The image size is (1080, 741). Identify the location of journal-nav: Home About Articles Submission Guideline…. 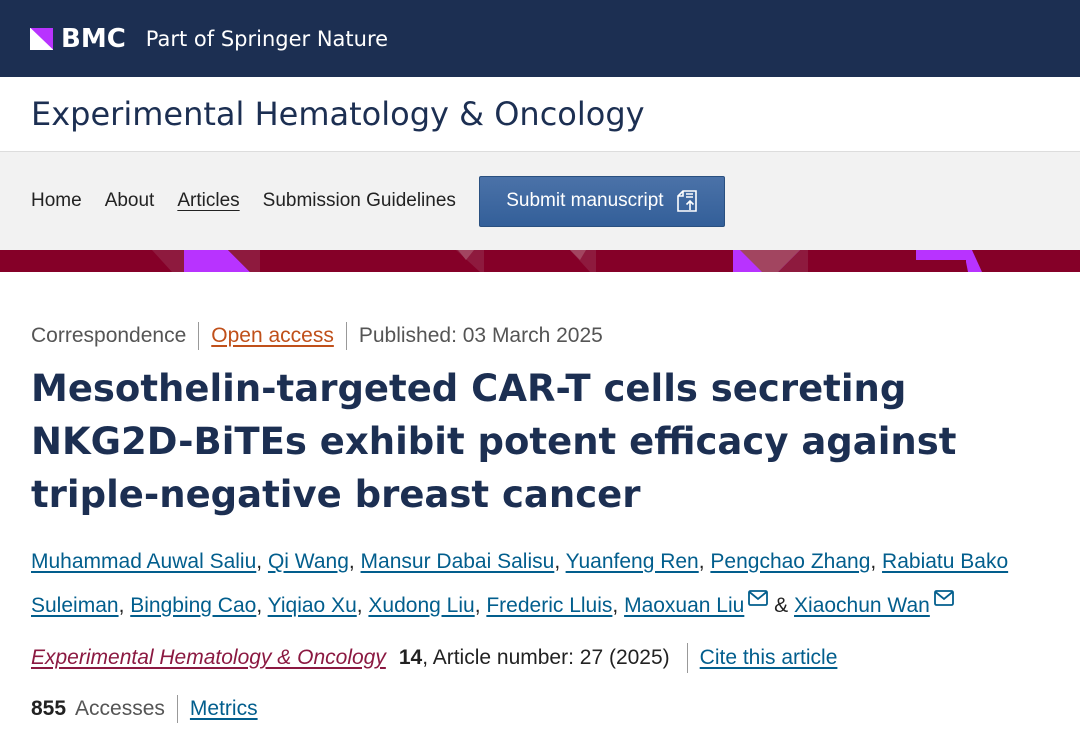
(540, 201).